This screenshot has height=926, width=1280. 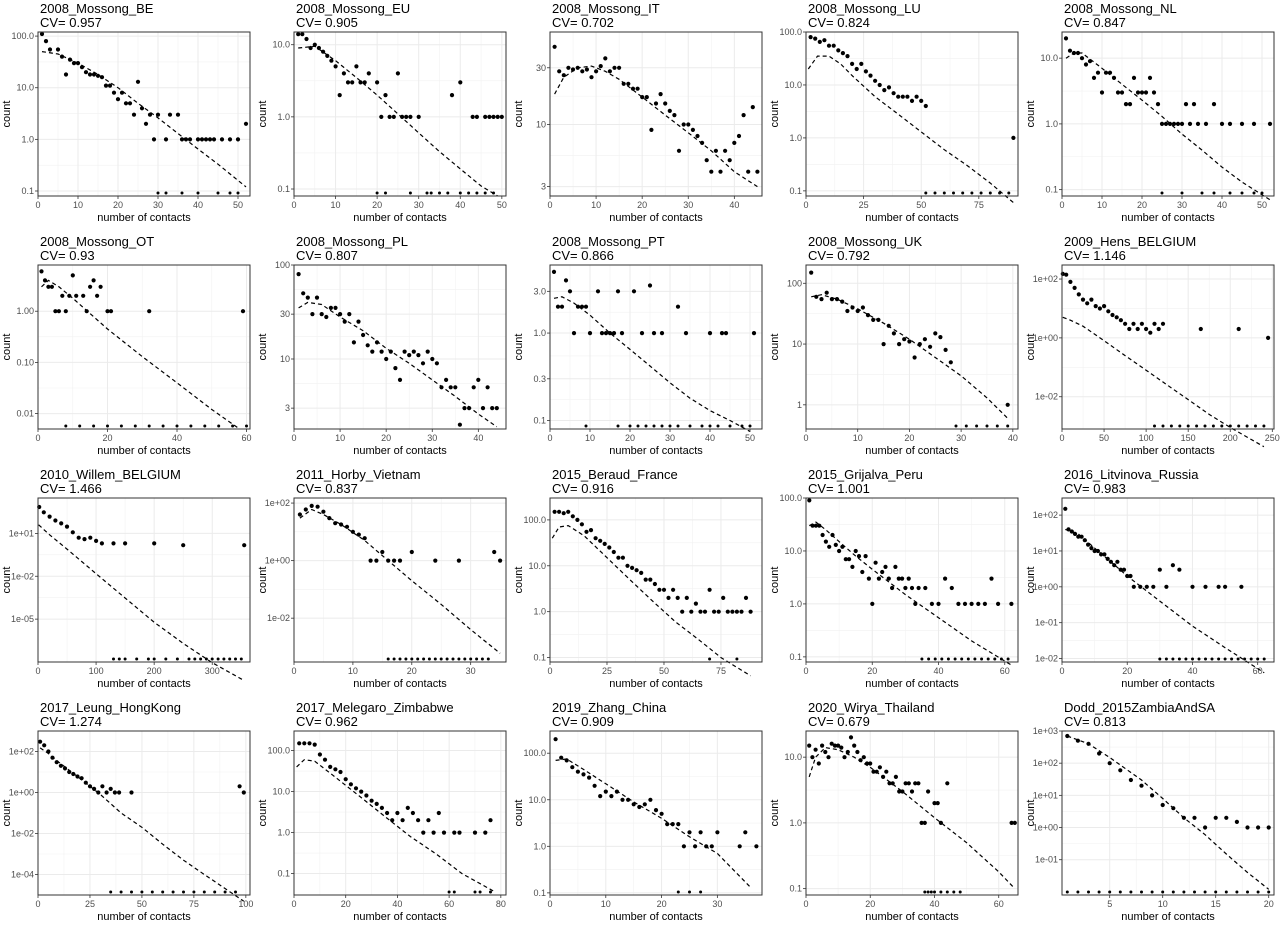 What do you see at coordinates (1109, 904) in the screenshot?
I see `x-tick-label: 5` at bounding box center [1109, 904].